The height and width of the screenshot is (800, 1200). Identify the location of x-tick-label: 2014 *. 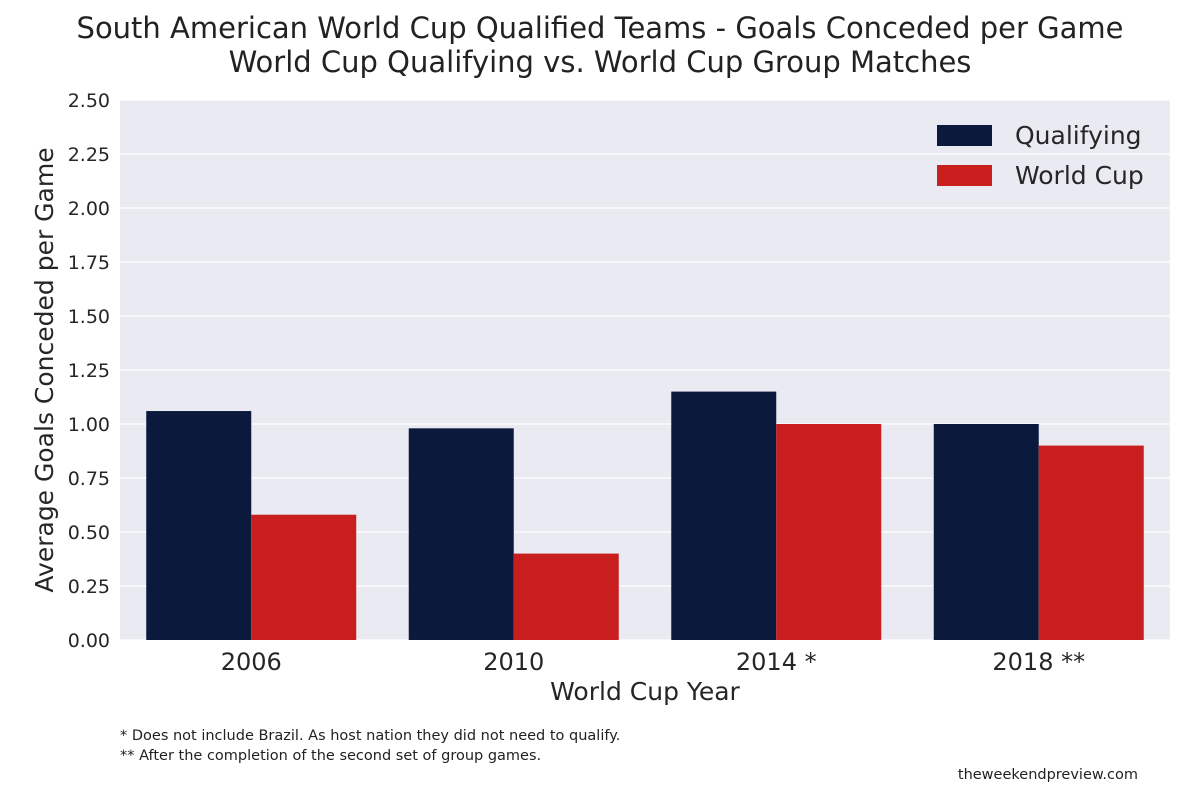
(776, 662).